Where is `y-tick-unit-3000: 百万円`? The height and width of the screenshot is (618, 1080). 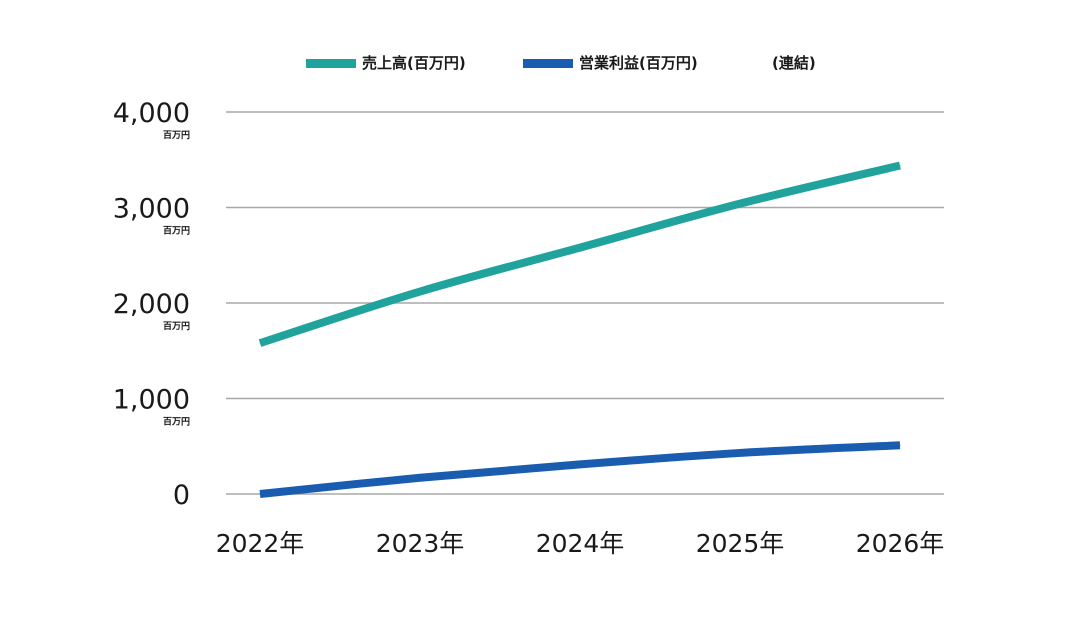
y-tick-unit-3000: 百万円 is located at coordinates (176, 231).